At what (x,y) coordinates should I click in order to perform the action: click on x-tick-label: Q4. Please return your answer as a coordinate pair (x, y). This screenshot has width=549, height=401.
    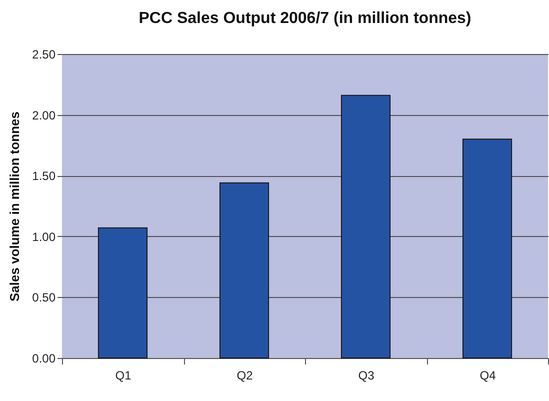
    Looking at the image, I should click on (488, 375).